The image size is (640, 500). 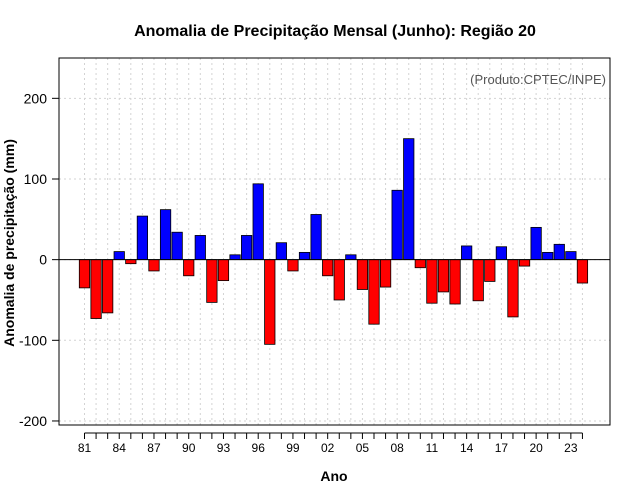 What do you see at coordinates (397, 448) in the screenshot?
I see `x-tick-label: 08` at bounding box center [397, 448].